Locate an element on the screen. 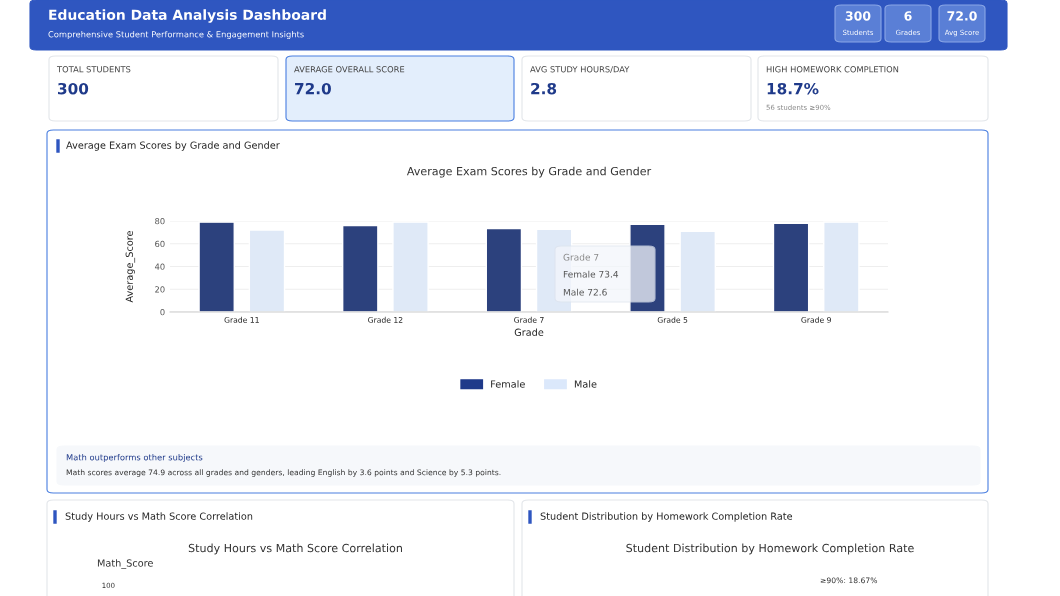  text: 18.7% is located at coordinates (793, 88).